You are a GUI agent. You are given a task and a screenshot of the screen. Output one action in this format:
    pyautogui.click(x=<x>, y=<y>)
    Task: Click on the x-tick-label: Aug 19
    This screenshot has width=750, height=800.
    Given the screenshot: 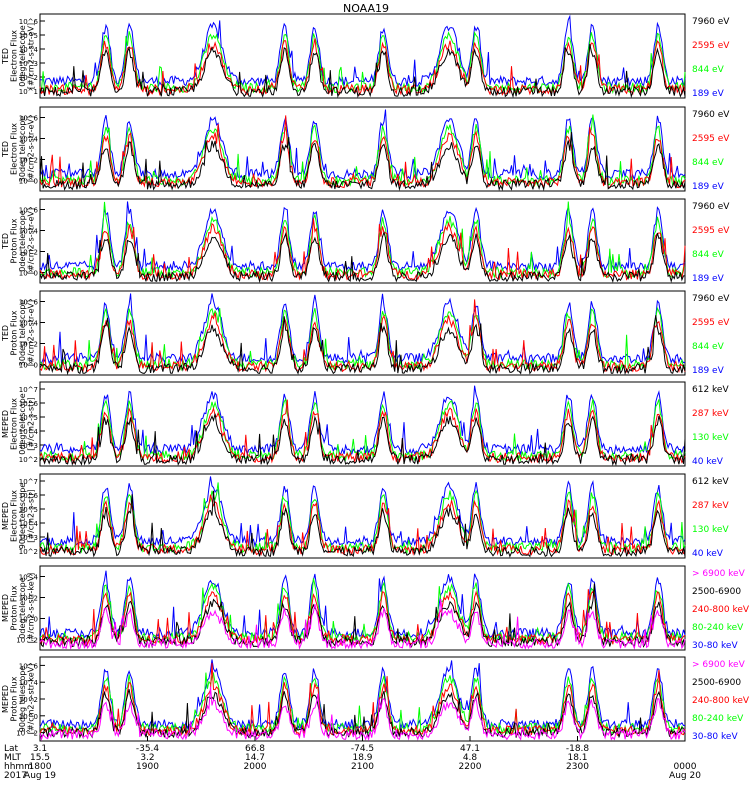 What is the action you would take?
    pyautogui.click(x=40, y=776)
    